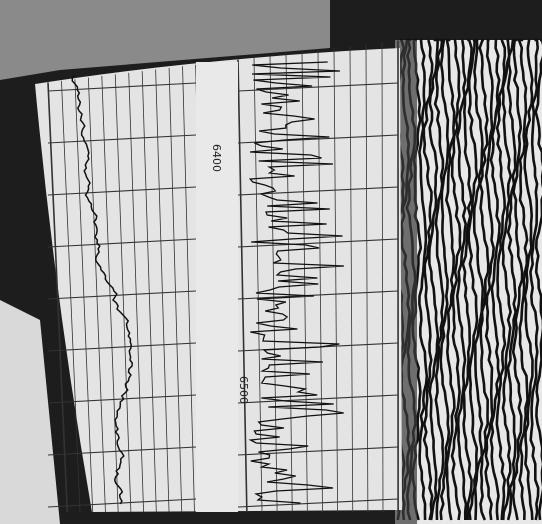 This screenshot has height=524, width=542. I want to click on depth-track, so click(217, 287).